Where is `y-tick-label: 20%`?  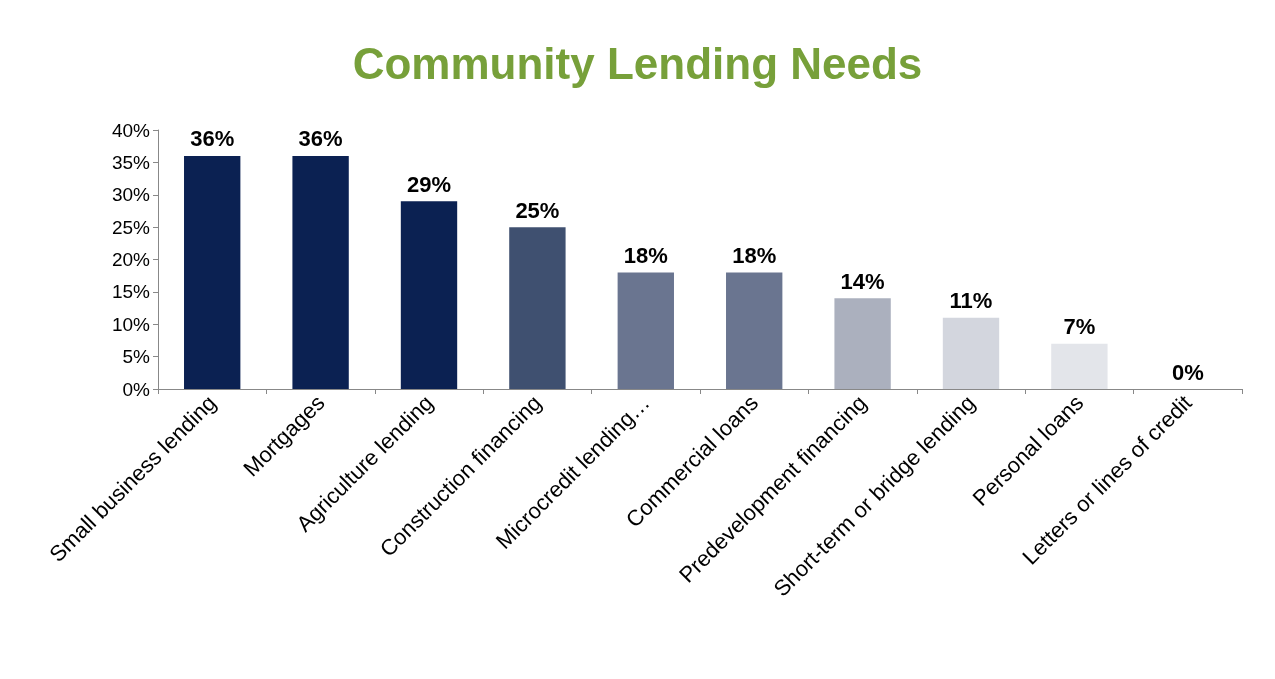
y-tick-label: 20% is located at coordinates (131, 259).